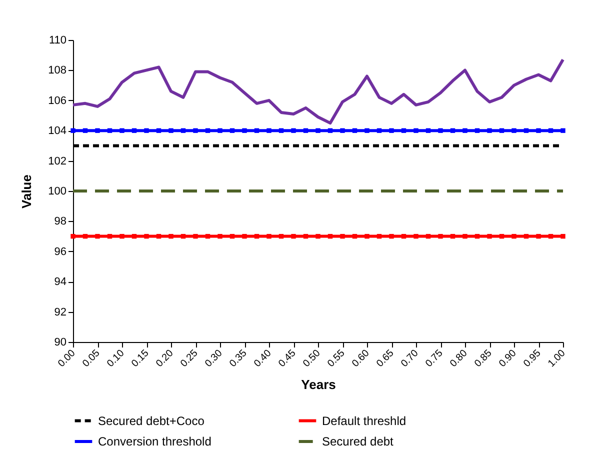 Image resolution: width=600 pixels, height=466 pixels. Describe the element at coordinates (60, 282) in the screenshot. I see `y-tick-label: 94` at that location.